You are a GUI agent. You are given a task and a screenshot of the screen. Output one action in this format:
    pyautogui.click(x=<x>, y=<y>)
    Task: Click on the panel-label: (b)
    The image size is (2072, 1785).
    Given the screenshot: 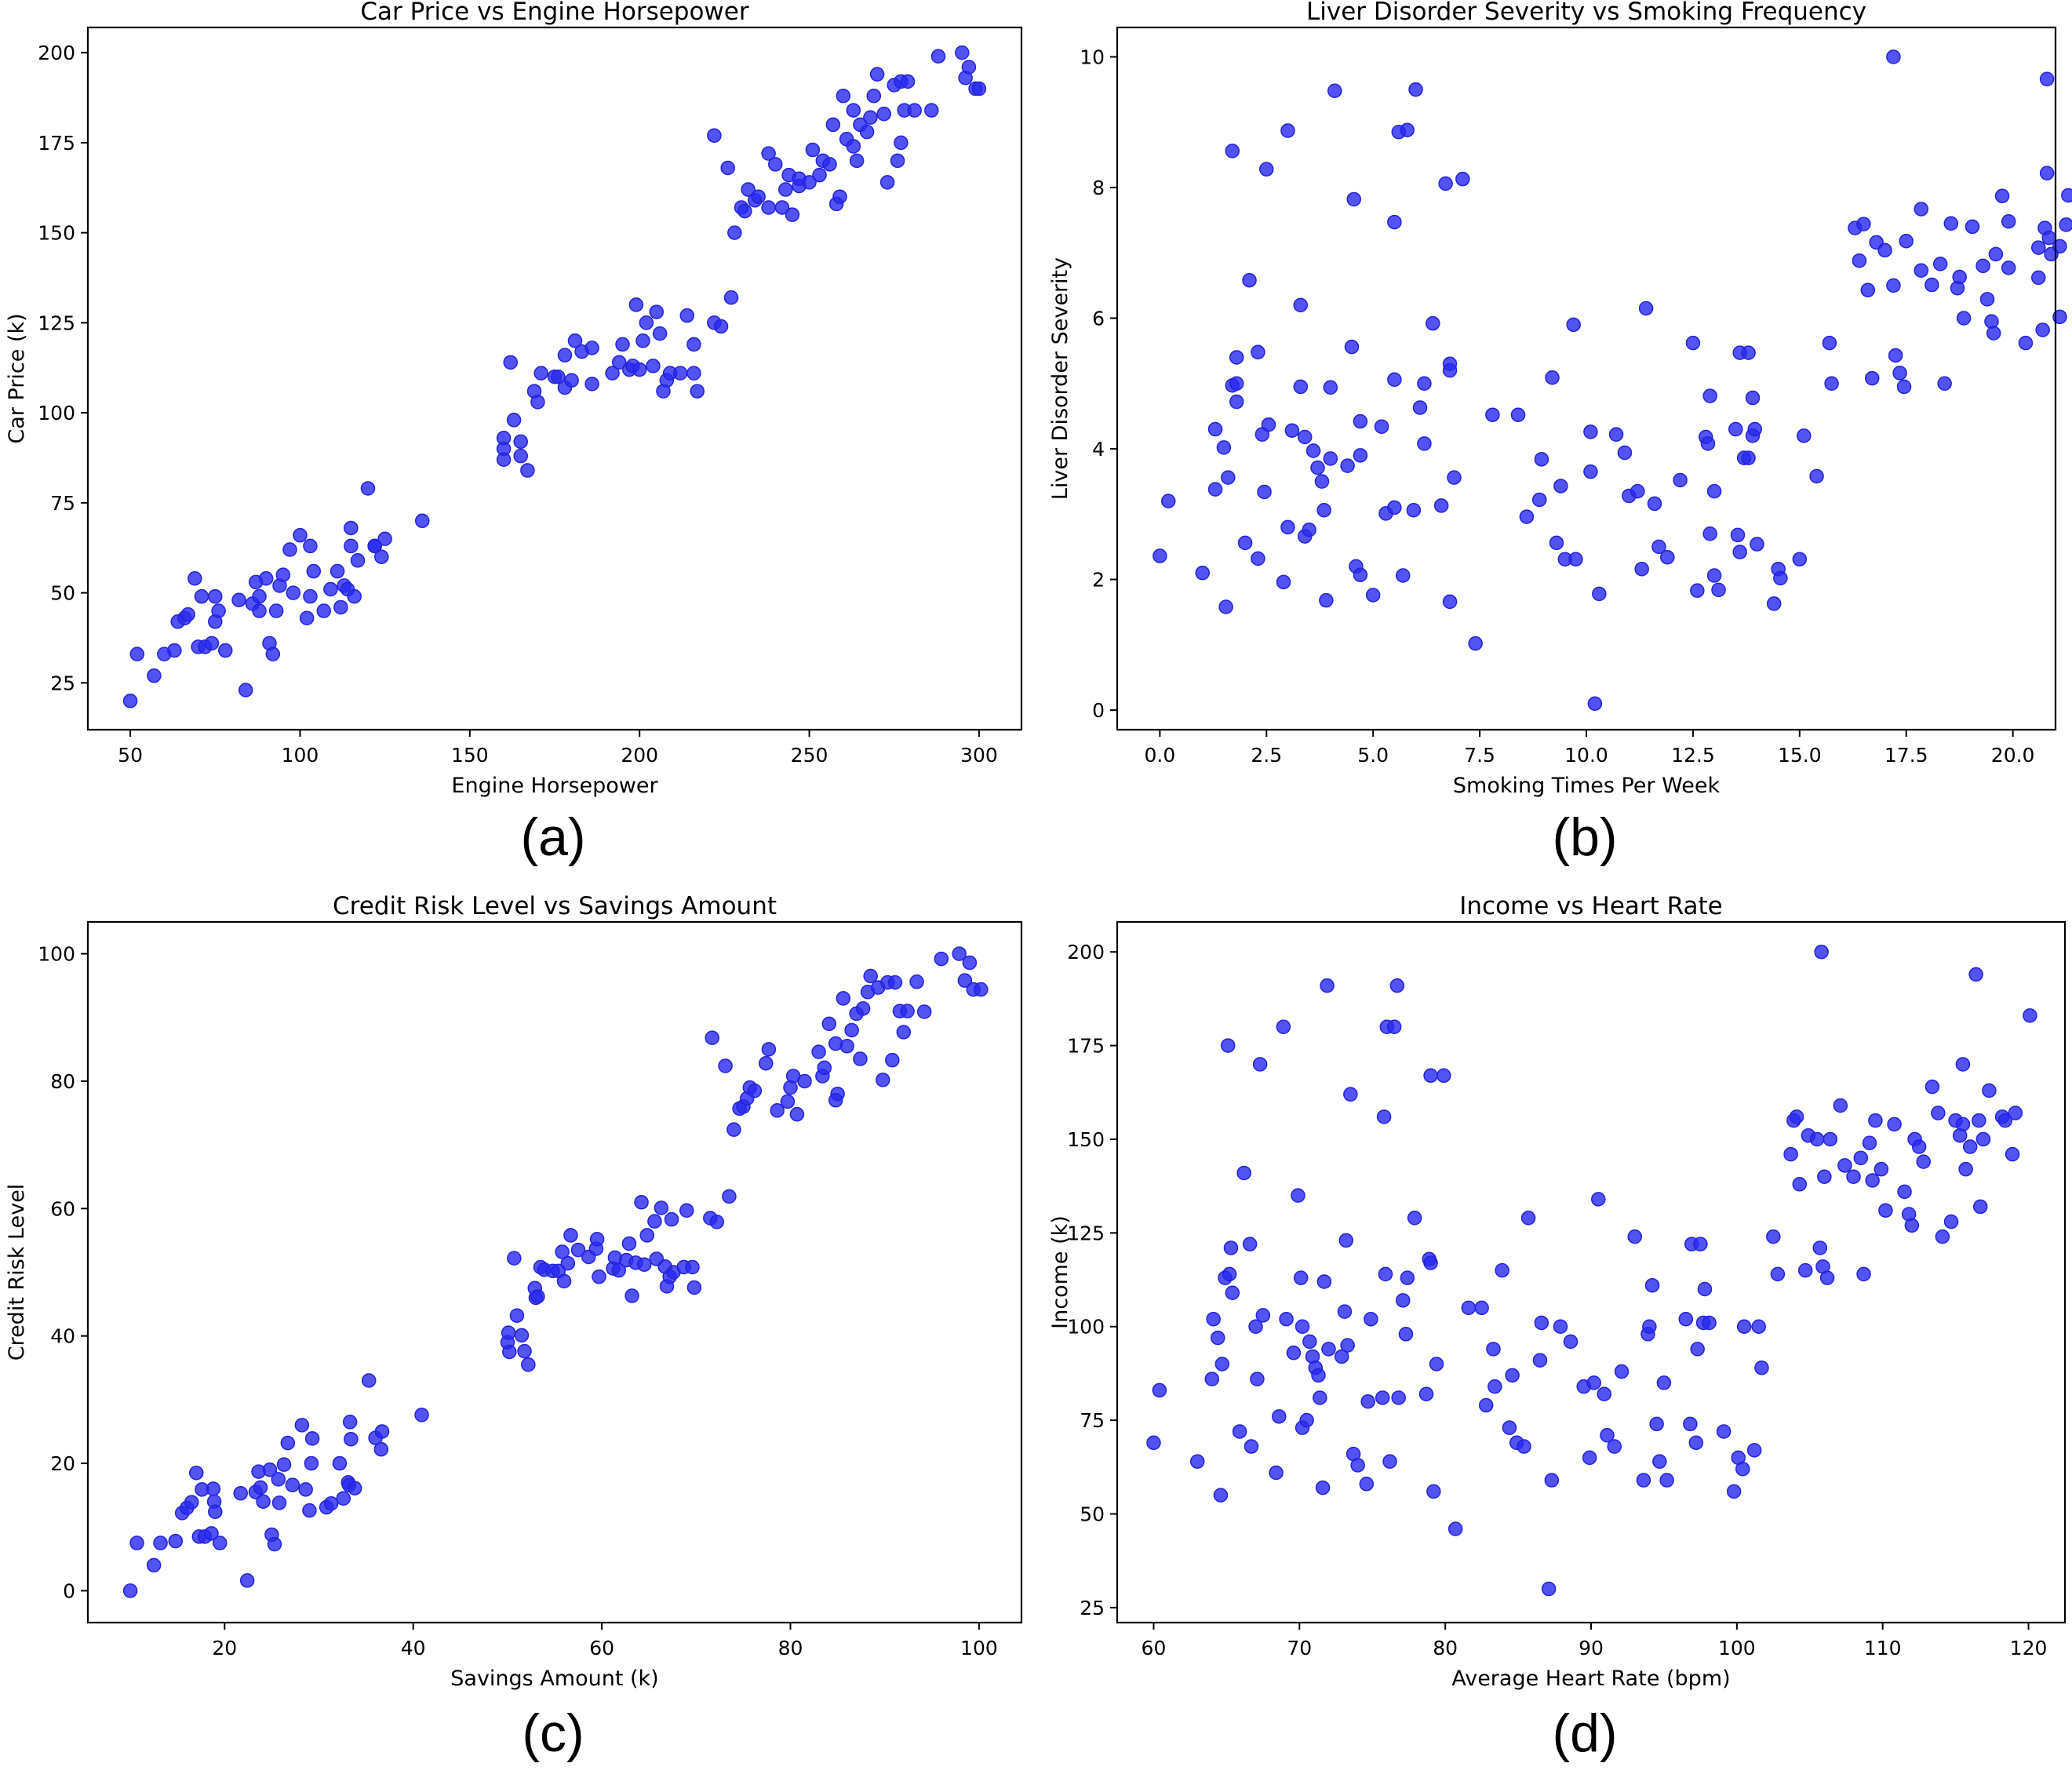 What is the action you would take?
    pyautogui.click(x=1584, y=837)
    